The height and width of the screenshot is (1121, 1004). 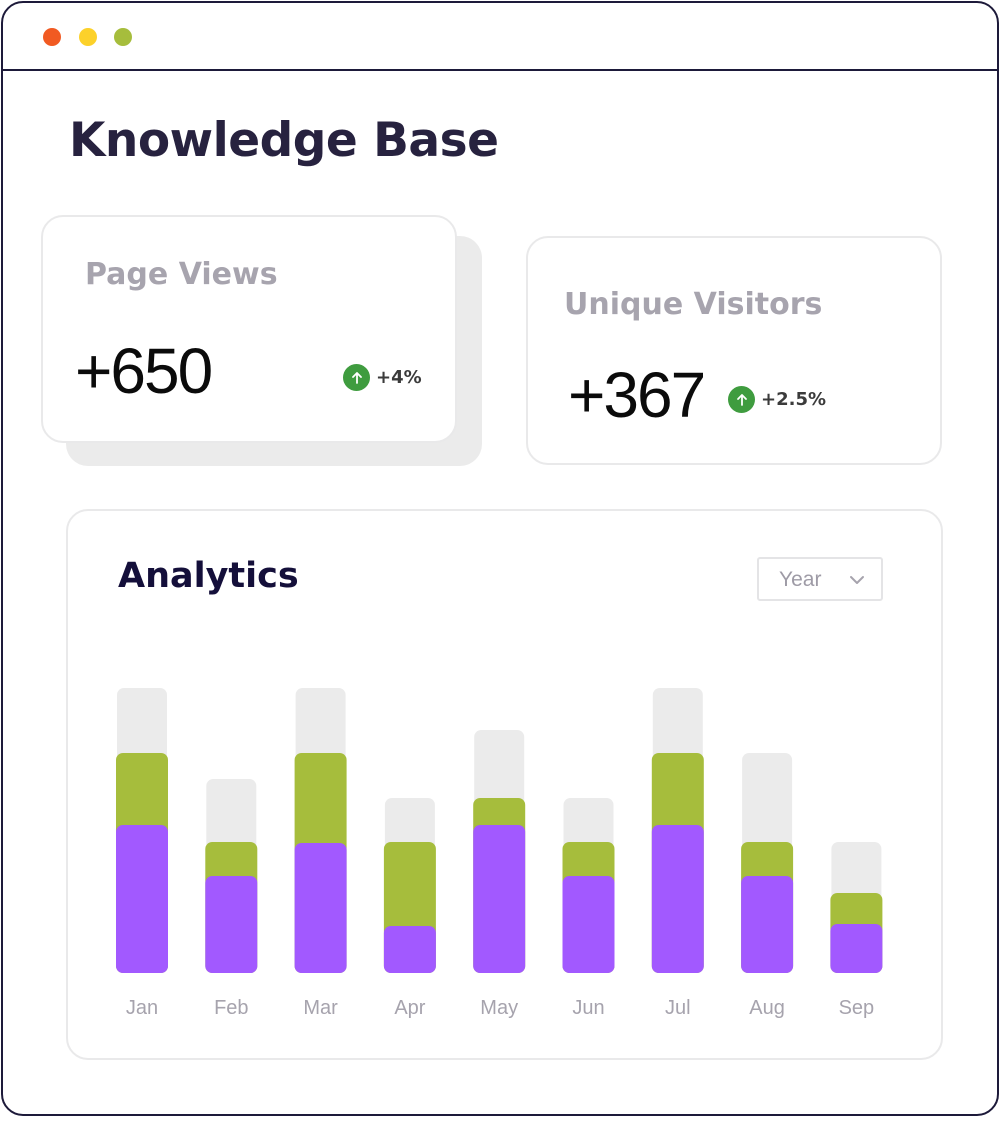 What do you see at coordinates (767, 1008) in the screenshot?
I see `x-tick-label: Aug` at bounding box center [767, 1008].